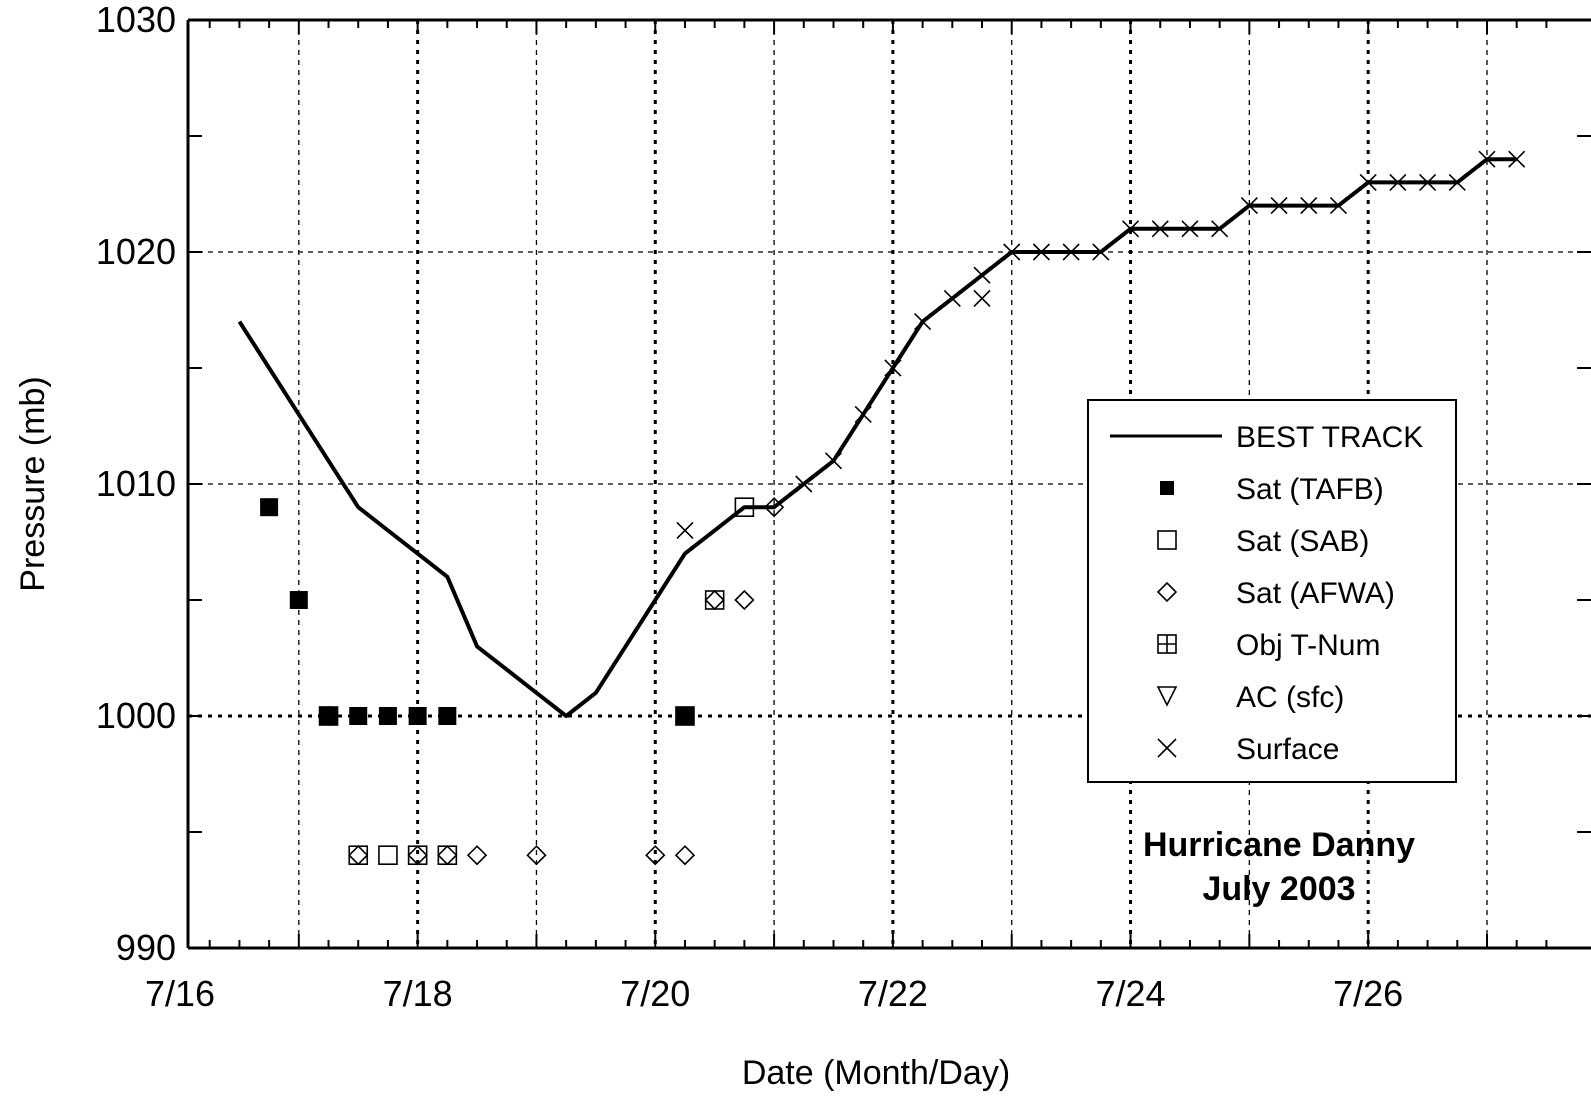 This screenshot has height=1109, width=1591. Describe the element at coordinates (1308, 645) in the screenshot. I see `legend-label: Obj T-Num` at that location.